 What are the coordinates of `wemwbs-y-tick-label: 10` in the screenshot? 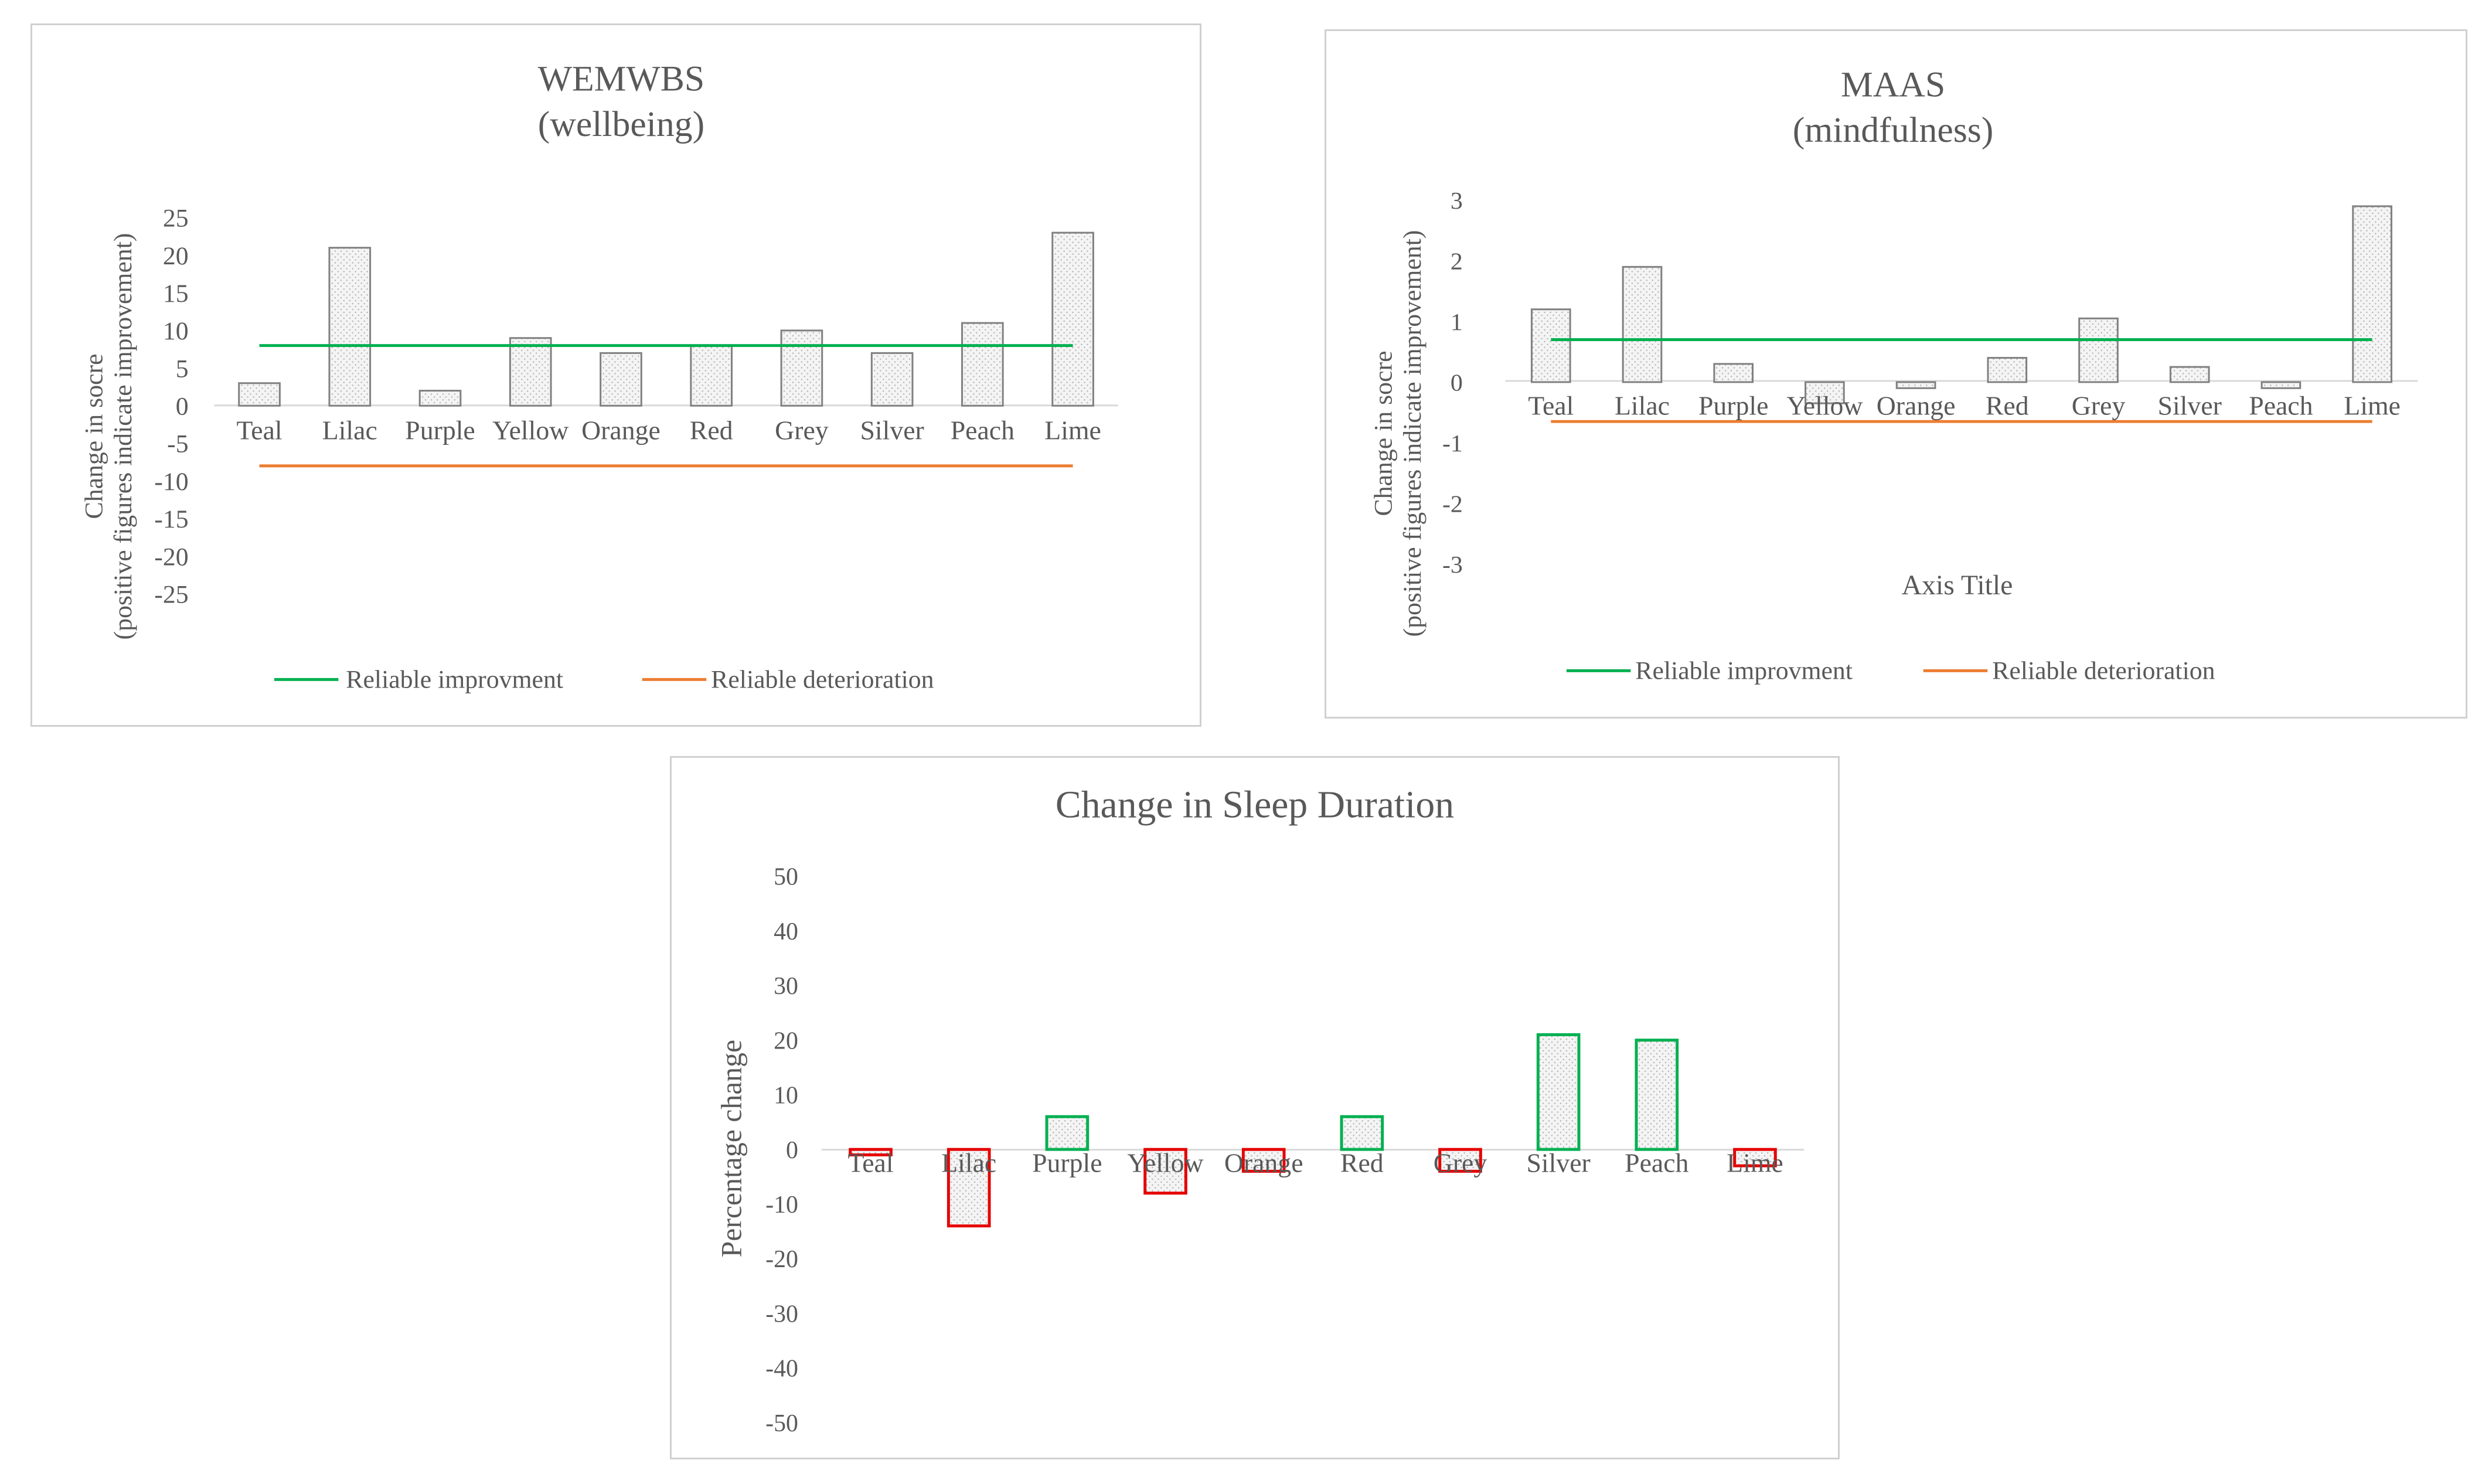 It's located at (176, 331).